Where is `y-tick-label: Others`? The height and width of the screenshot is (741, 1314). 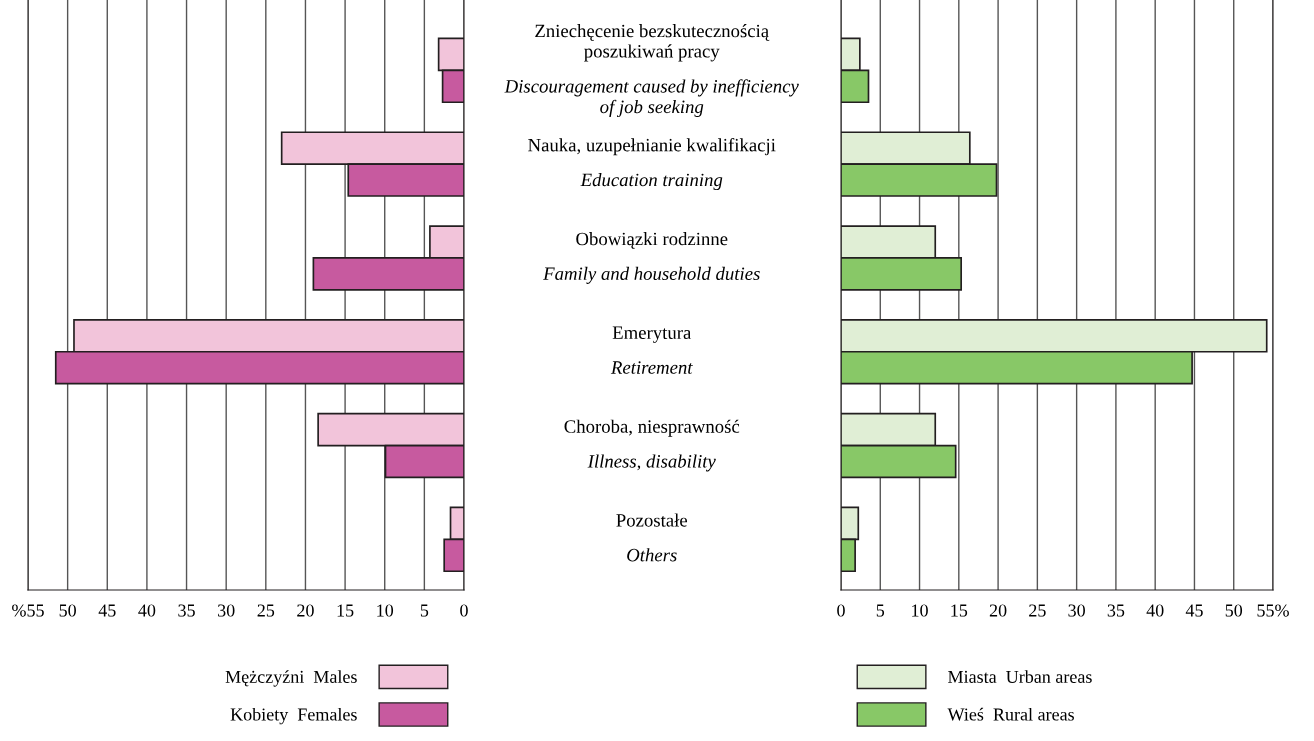 y-tick-label: Others is located at coordinates (652, 555).